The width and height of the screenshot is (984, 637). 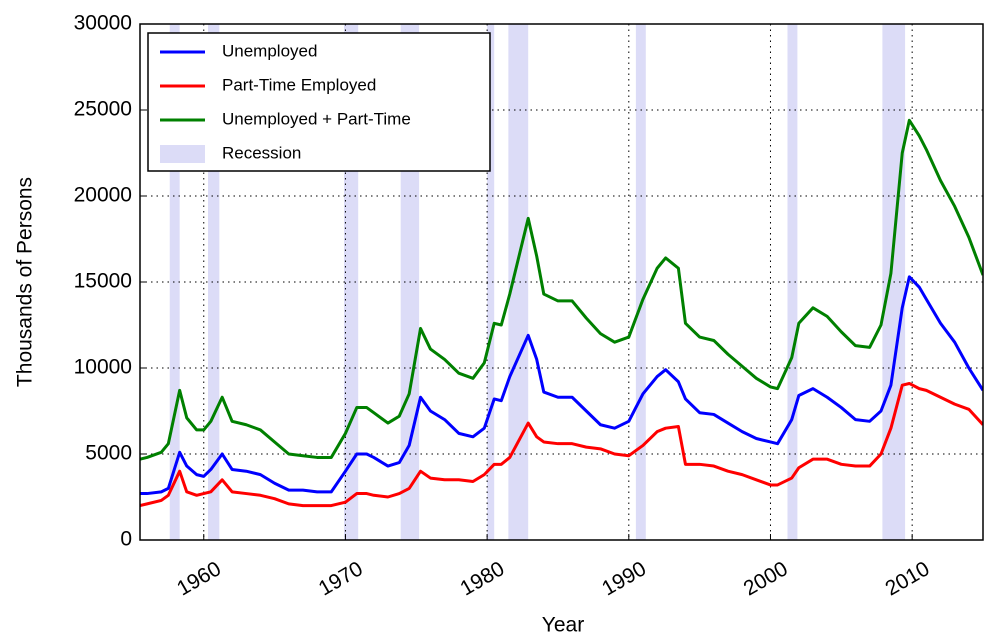 What do you see at coordinates (199, 578) in the screenshot?
I see `x-tick-label: 1960` at bounding box center [199, 578].